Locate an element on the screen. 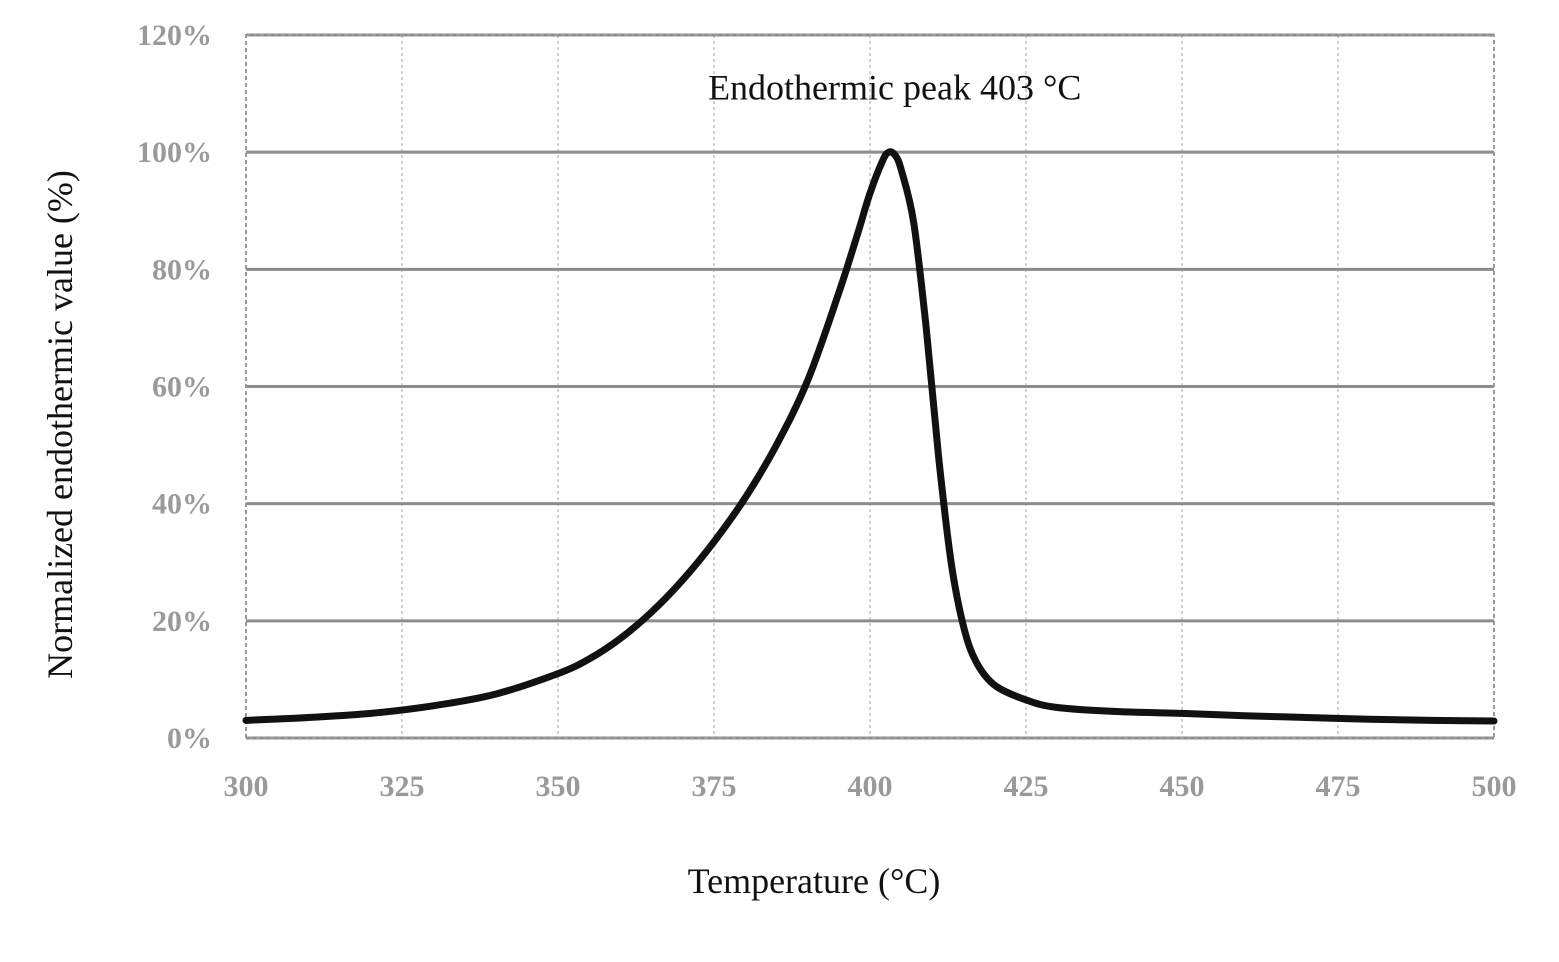 Image resolution: width=1559 pixels, height=962 pixels. x-tick-label: 350 is located at coordinates (558, 786).